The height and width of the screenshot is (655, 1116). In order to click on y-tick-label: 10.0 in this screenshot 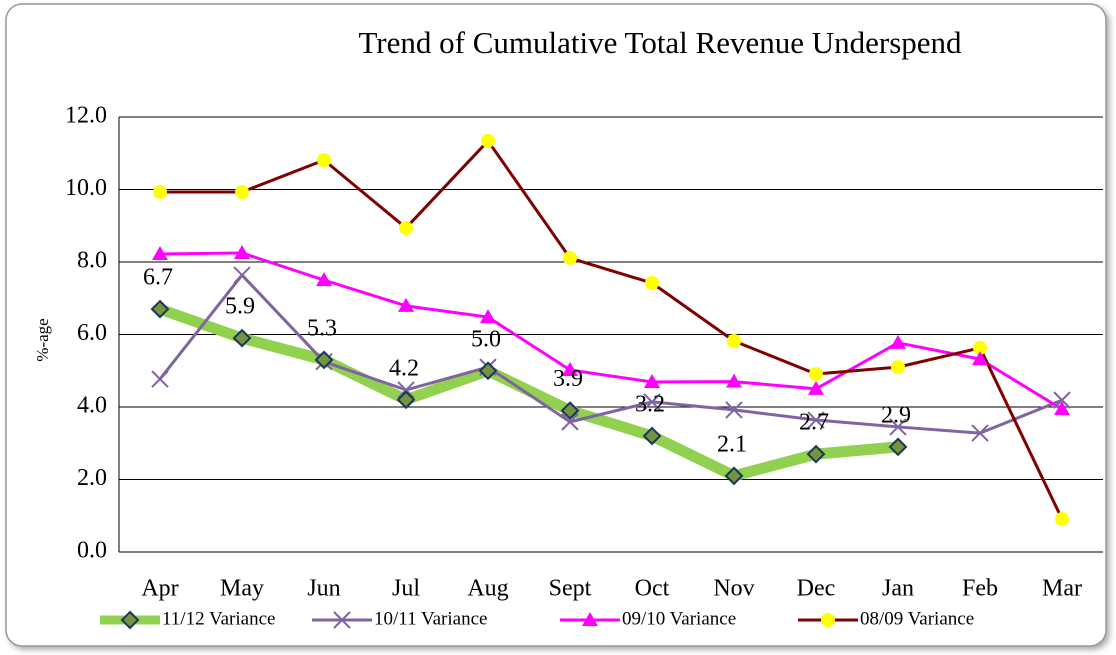, I will do `click(86, 188)`.